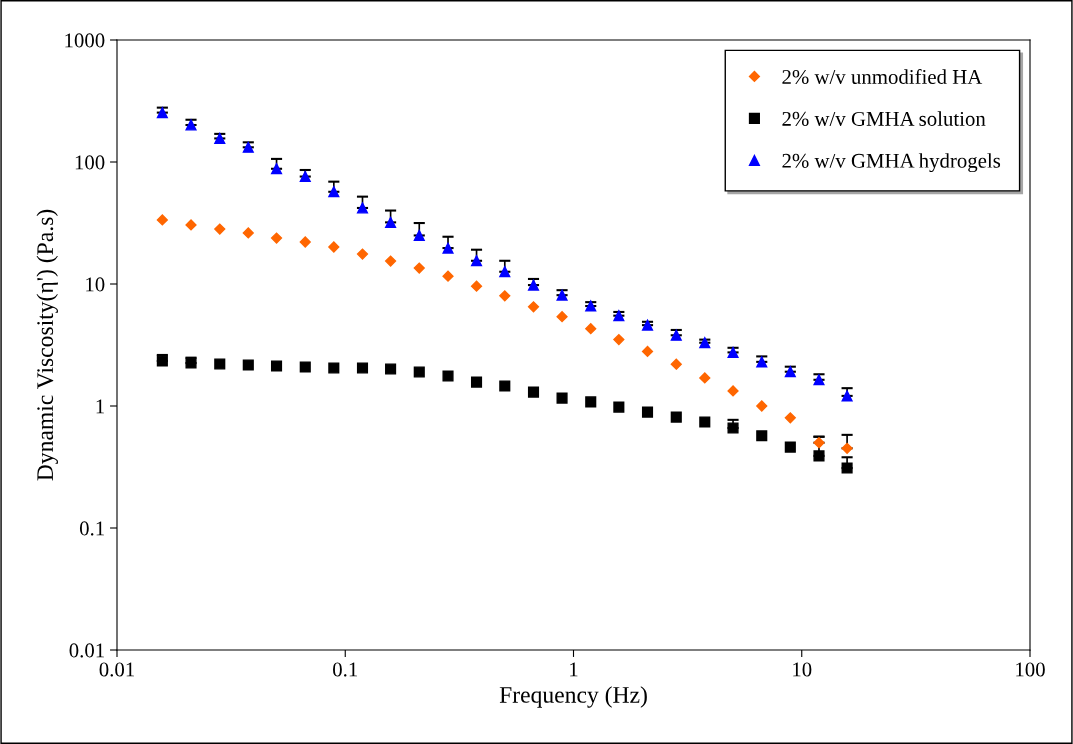 Image resolution: width=1073 pixels, height=744 pixels. I want to click on y-tick-label: 1000, so click(85, 40).